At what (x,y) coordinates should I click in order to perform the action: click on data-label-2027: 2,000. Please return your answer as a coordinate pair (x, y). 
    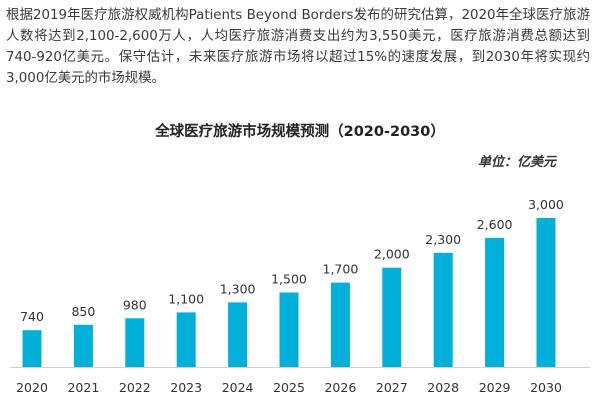
    Looking at the image, I should click on (392, 254).